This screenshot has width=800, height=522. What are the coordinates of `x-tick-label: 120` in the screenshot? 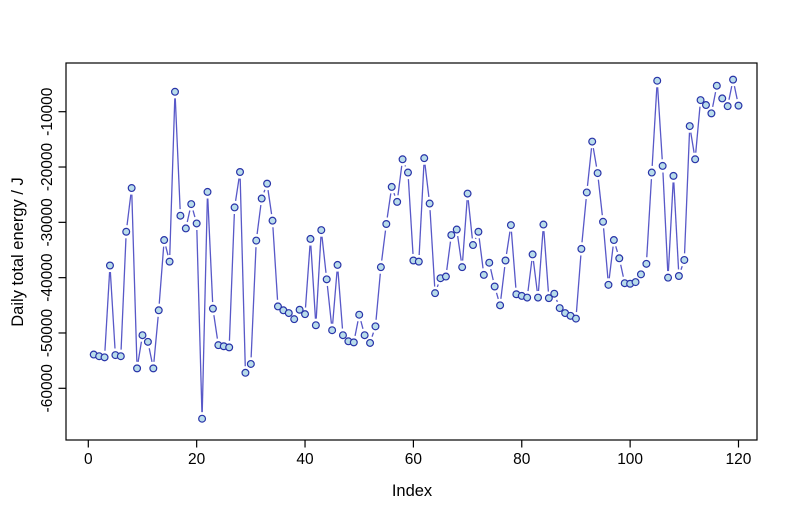 It's located at (739, 459).